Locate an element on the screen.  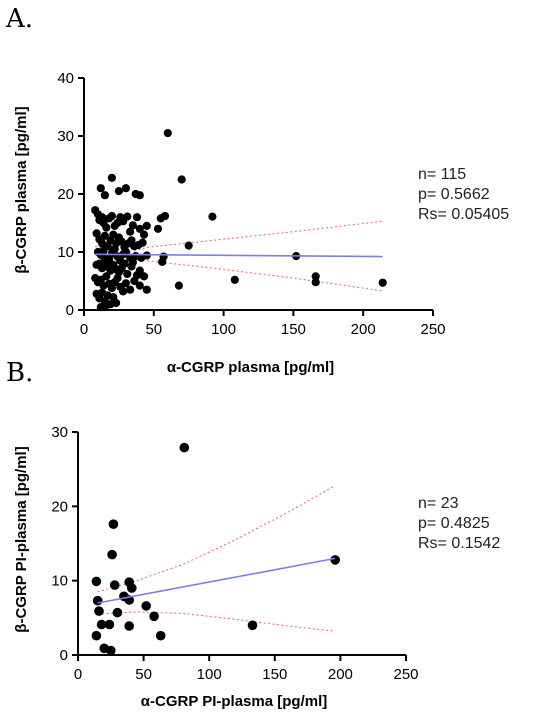
stat-p-b: p= 0.4825 is located at coordinates (454, 523).